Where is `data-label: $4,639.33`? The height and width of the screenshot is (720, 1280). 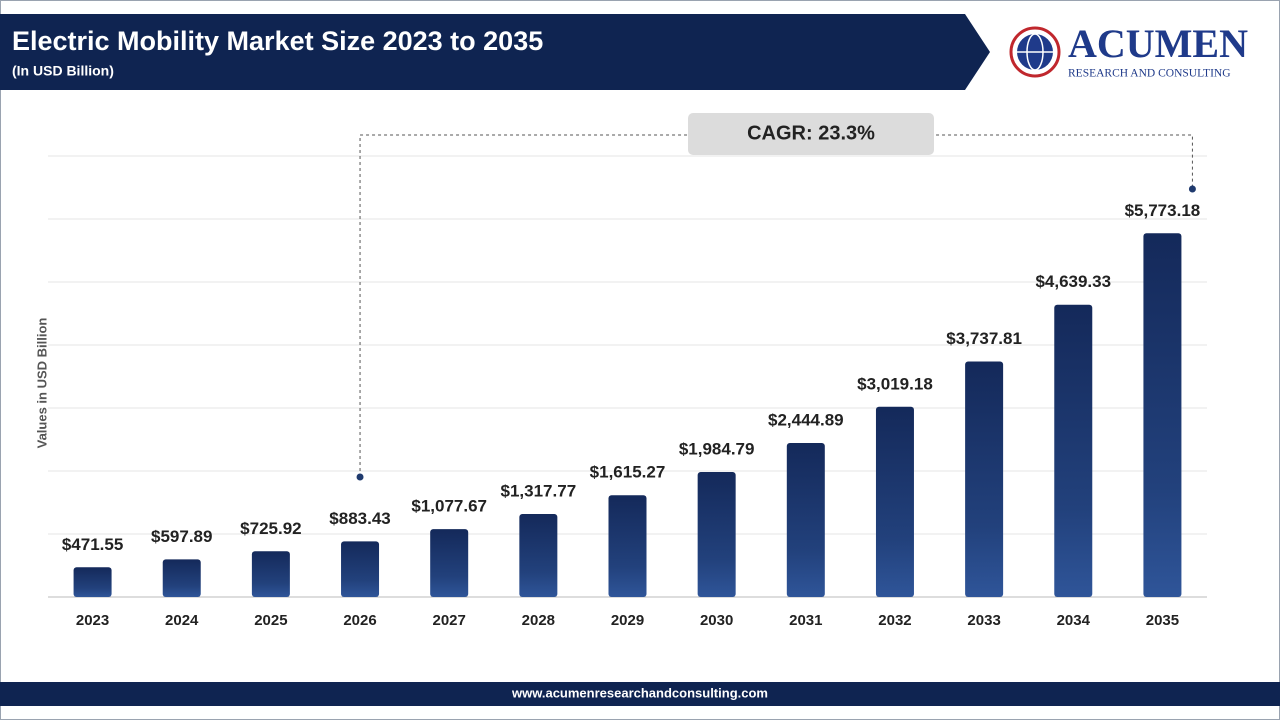 data-label: $4,639.33 is located at coordinates (1073, 281).